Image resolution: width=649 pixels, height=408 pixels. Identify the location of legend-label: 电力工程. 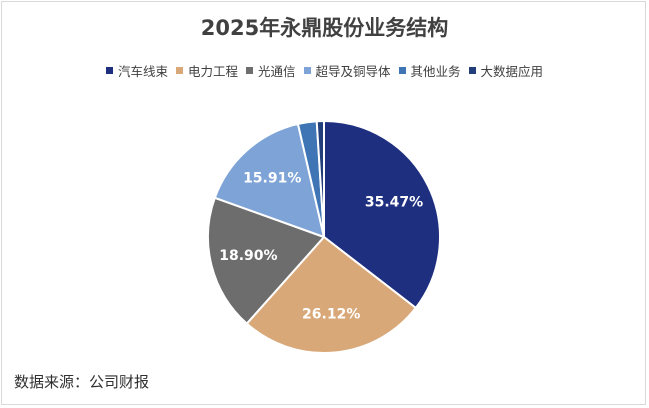
(212, 71).